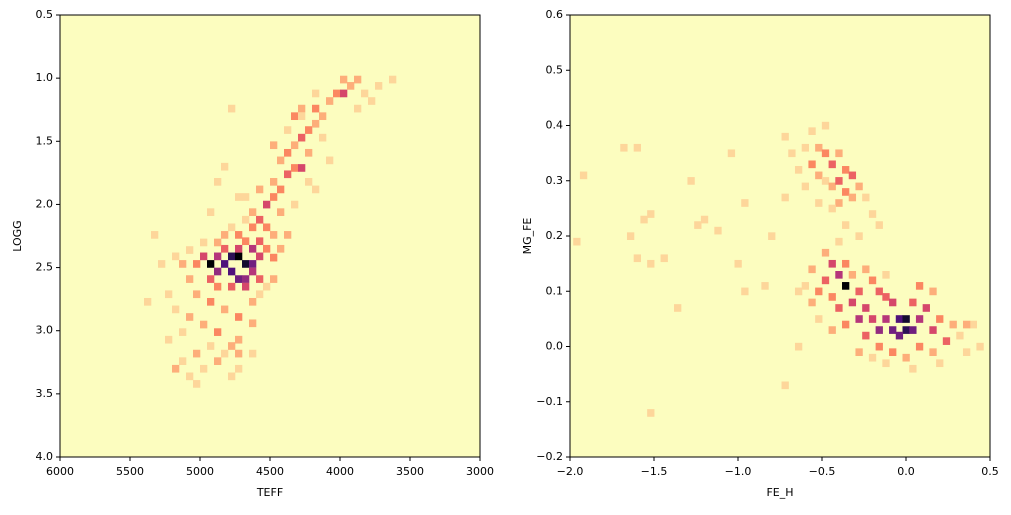  I want to click on x-tick-label: −1.0, so click(738, 471).